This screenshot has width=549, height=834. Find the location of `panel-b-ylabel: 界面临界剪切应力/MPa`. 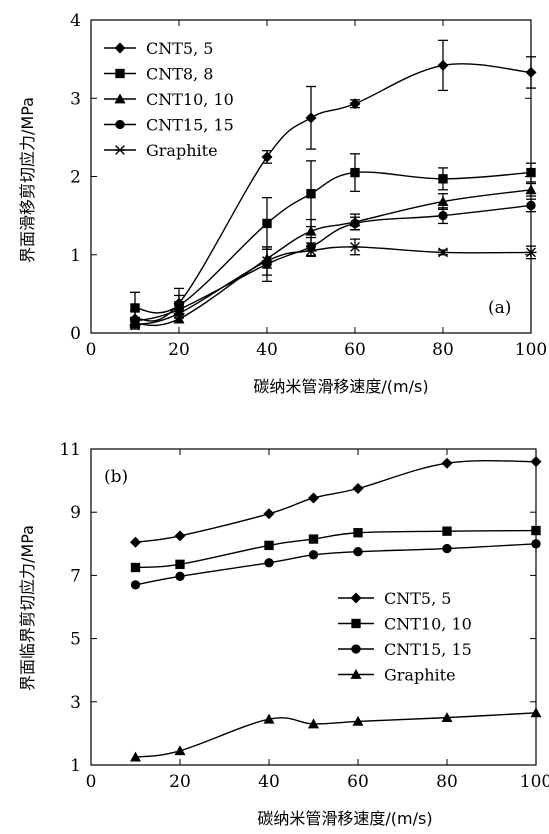

panel-b-ylabel: 界面临界剪切应力/MPa is located at coordinates (27, 608).